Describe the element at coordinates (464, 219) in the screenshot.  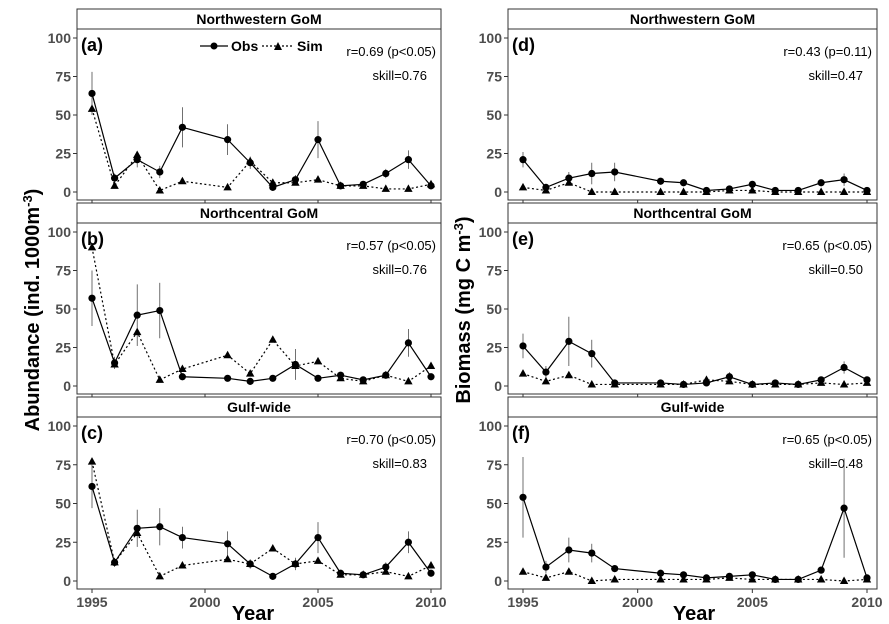
I see `y-axis-title-right-end: )` at that location.